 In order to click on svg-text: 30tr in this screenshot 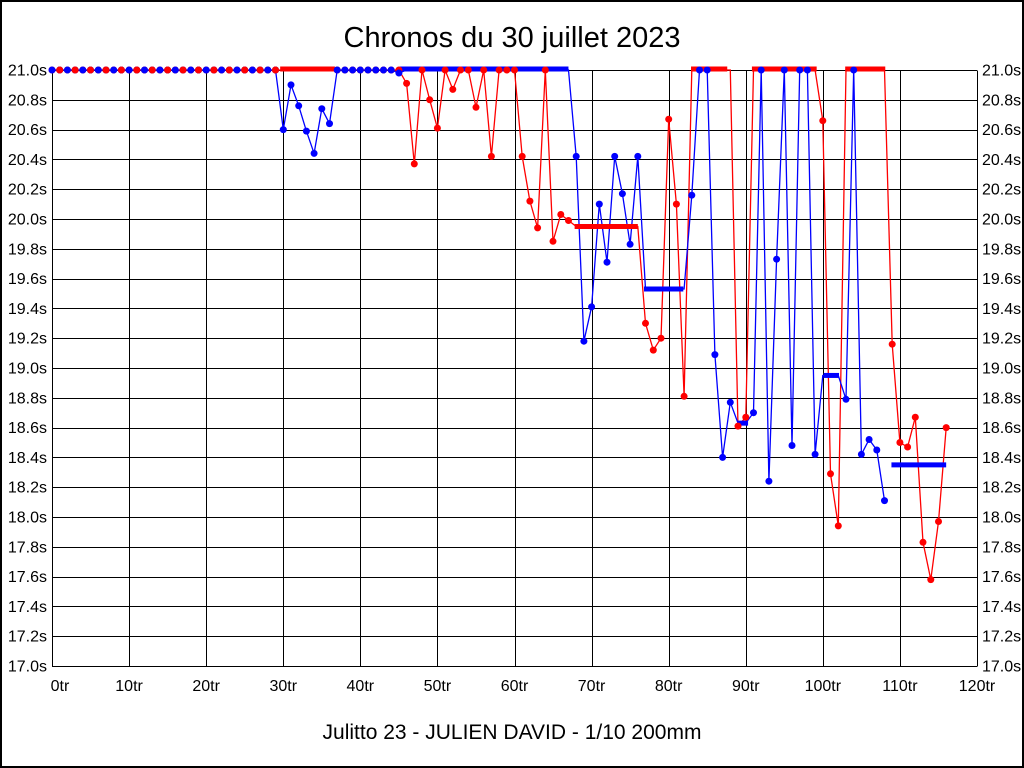, I will do `click(283, 686)`.